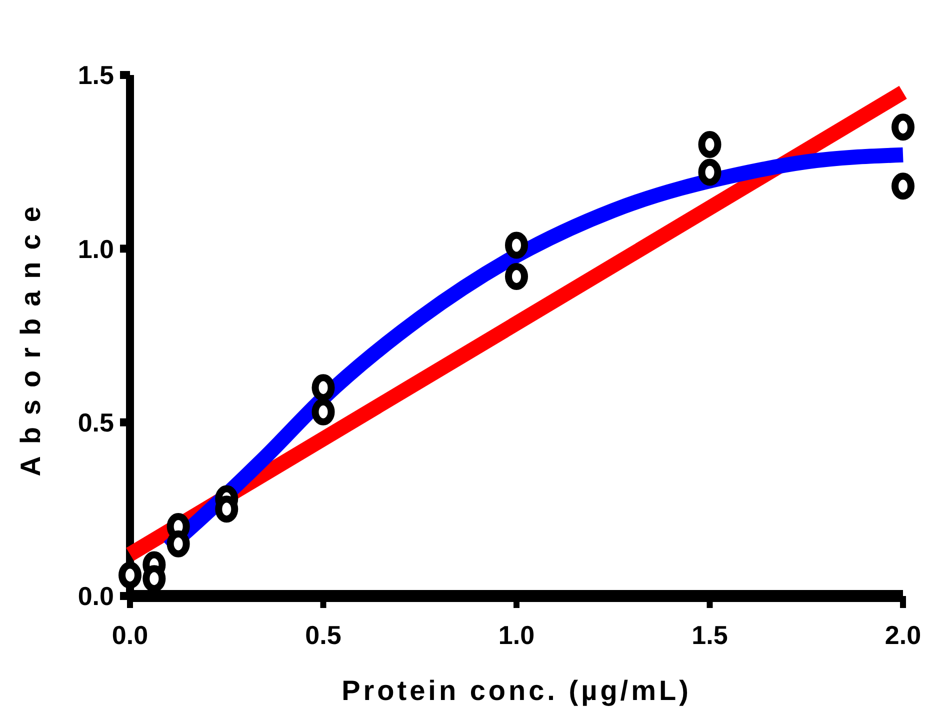 The height and width of the screenshot is (711, 931). I want to click on y-tick-label: 0.5, so click(96, 422).